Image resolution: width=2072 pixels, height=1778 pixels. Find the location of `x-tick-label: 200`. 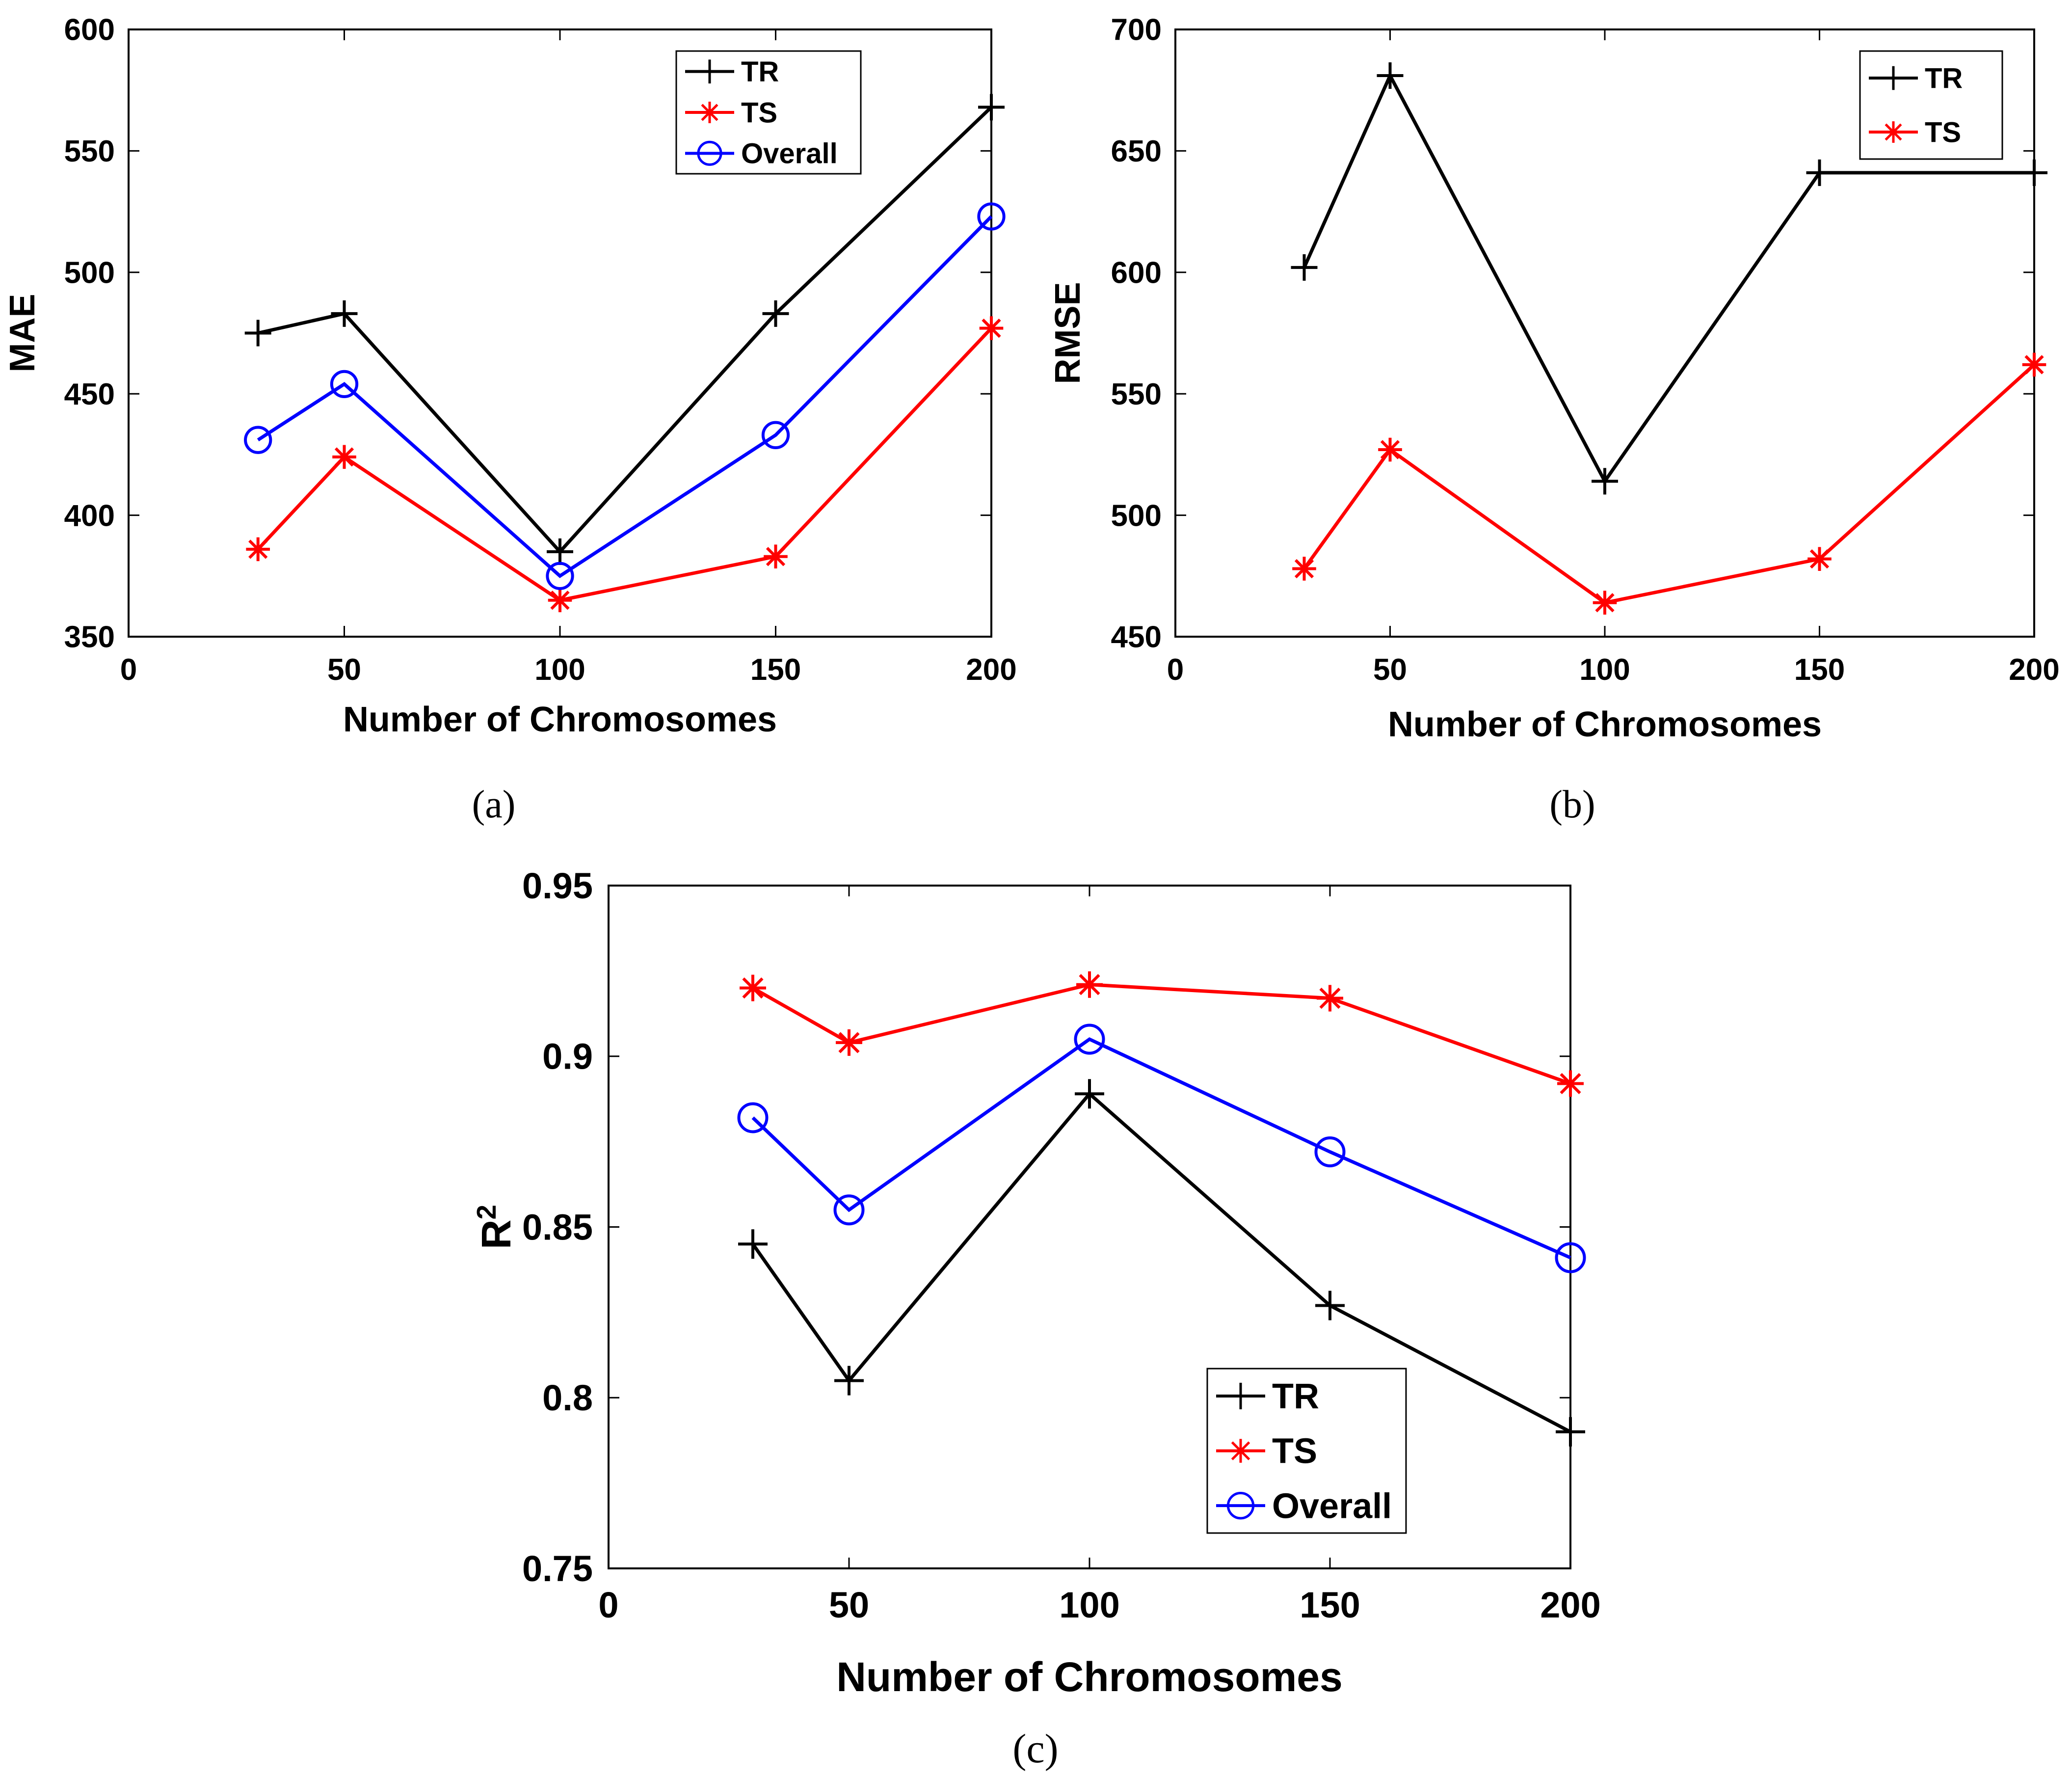

x-tick-label: 200 is located at coordinates (991, 670).